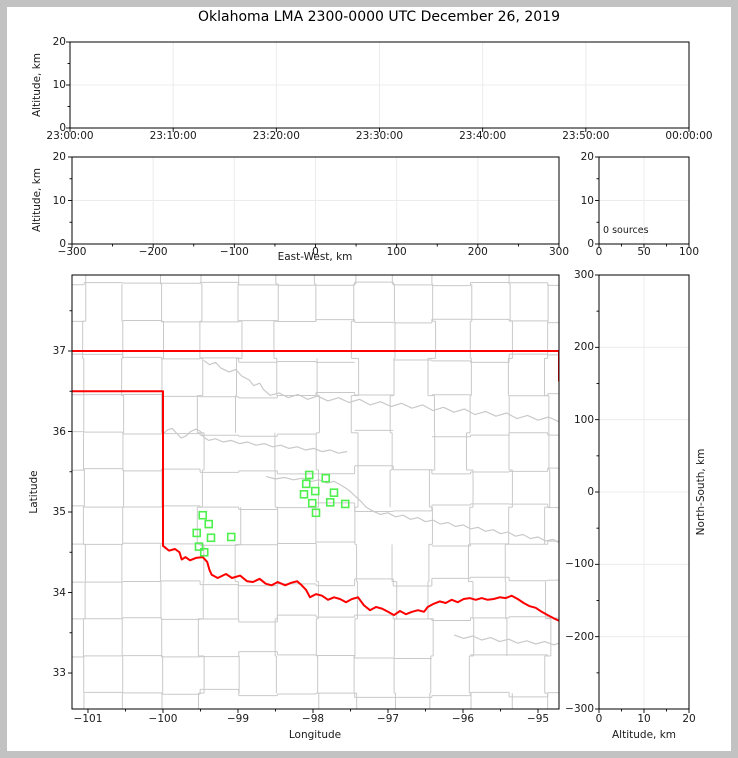  What do you see at coordinates (315, 200) in the screenshot?
I see `east-west-height-plot-area` at bounding box center [315, 200].